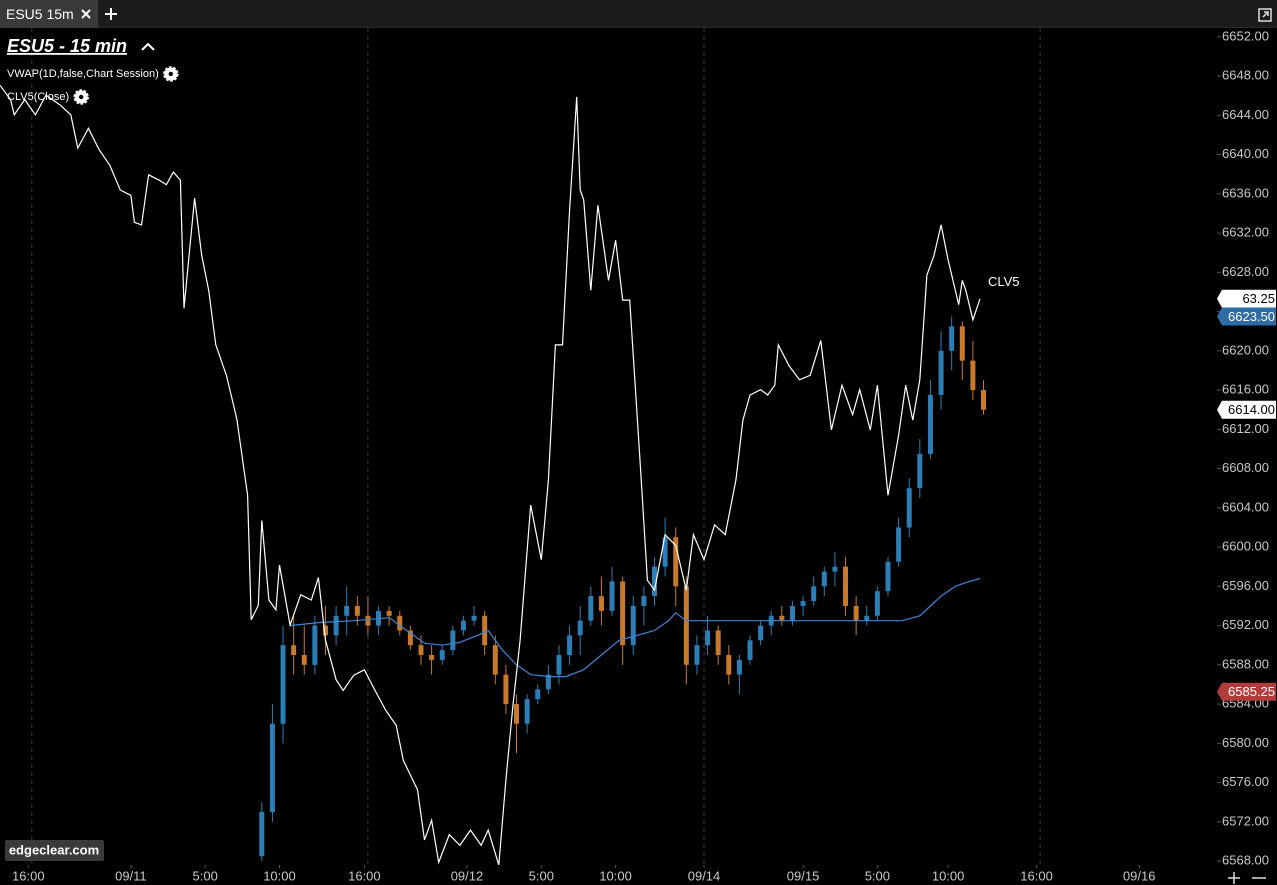 The image size is (1277, 885). Describe the element at coordinates (1245, 389) in the screenshot. I see `y-tick-label: 6616.00` at that location.